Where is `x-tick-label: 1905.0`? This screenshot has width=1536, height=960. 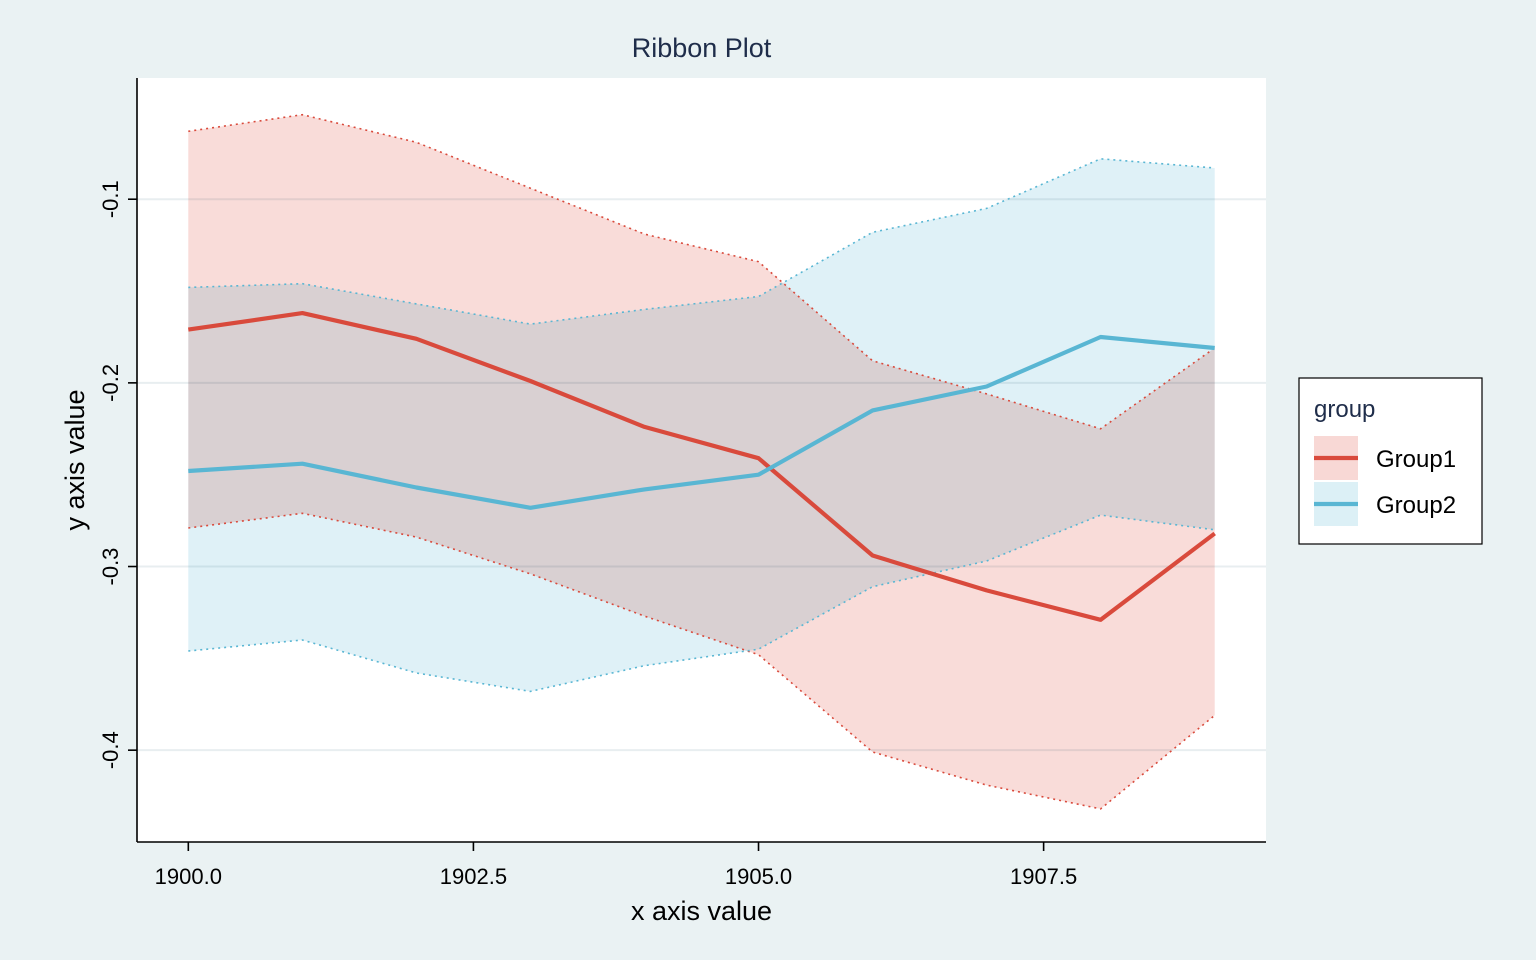
x-tick-label: 1905.0 is located at coordinates (758, 876).